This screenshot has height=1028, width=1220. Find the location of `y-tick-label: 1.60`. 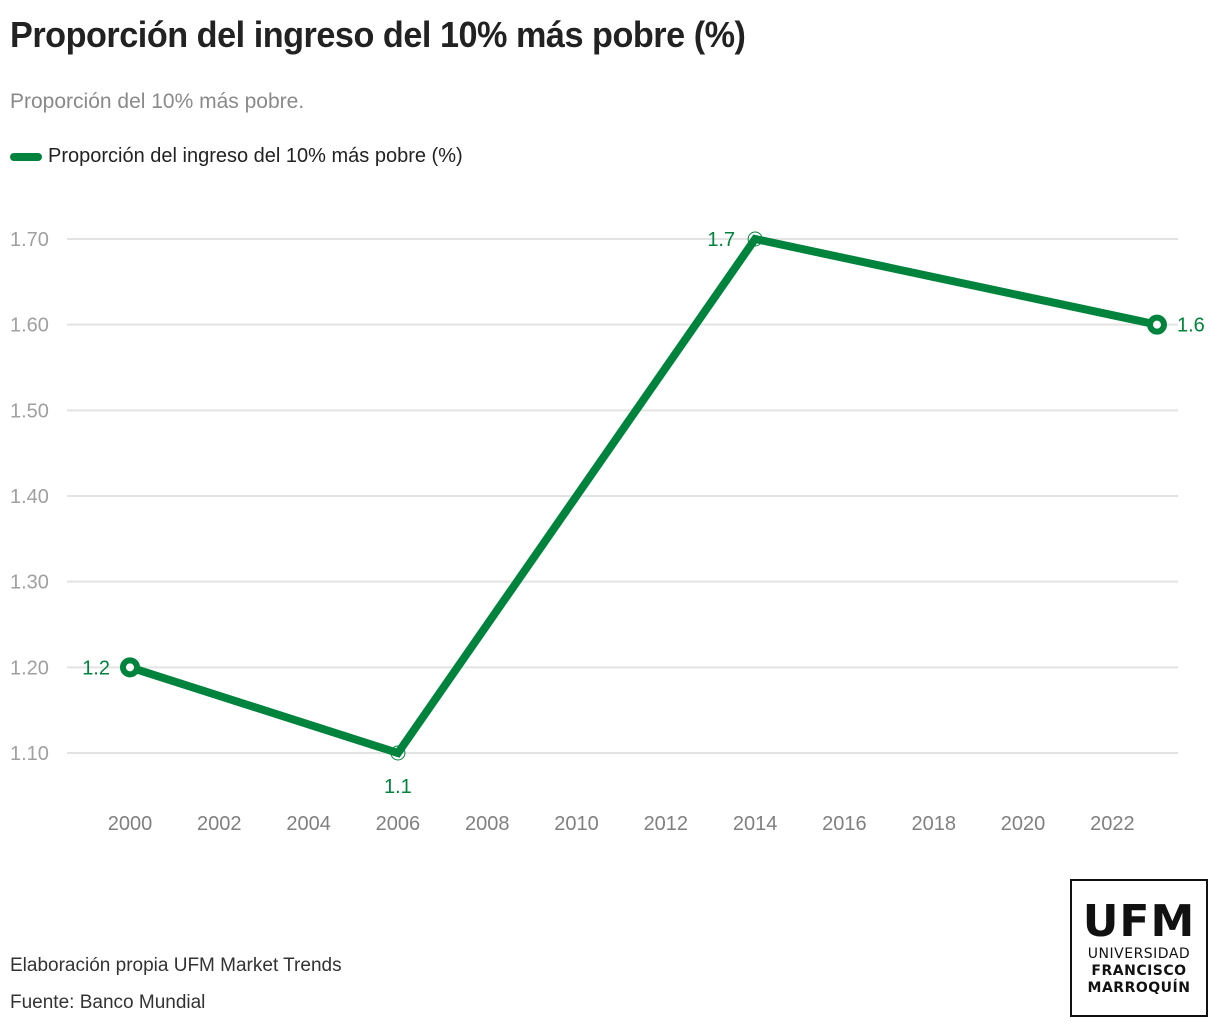

y-tick-label: 1.60 is located at coordinates (29, 326).